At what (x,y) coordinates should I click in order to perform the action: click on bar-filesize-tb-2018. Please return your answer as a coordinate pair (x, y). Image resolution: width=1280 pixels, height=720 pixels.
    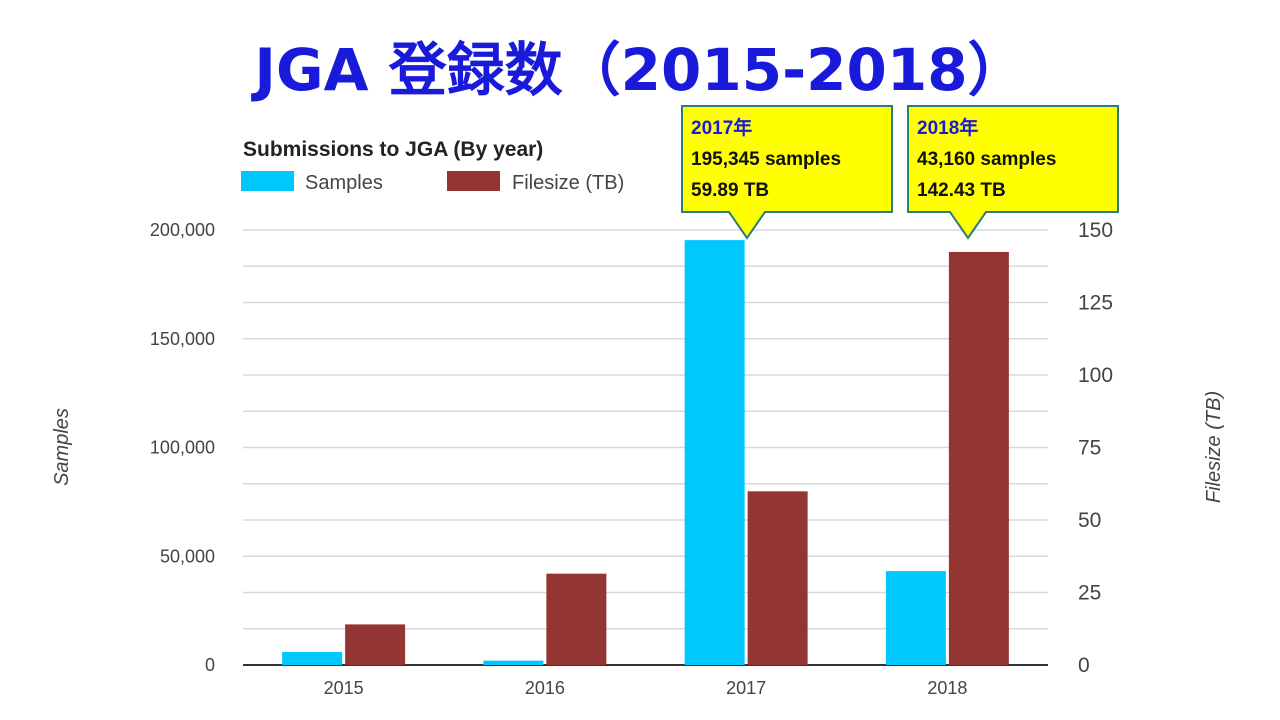
    Looking at the image, I should click on (978, 458).